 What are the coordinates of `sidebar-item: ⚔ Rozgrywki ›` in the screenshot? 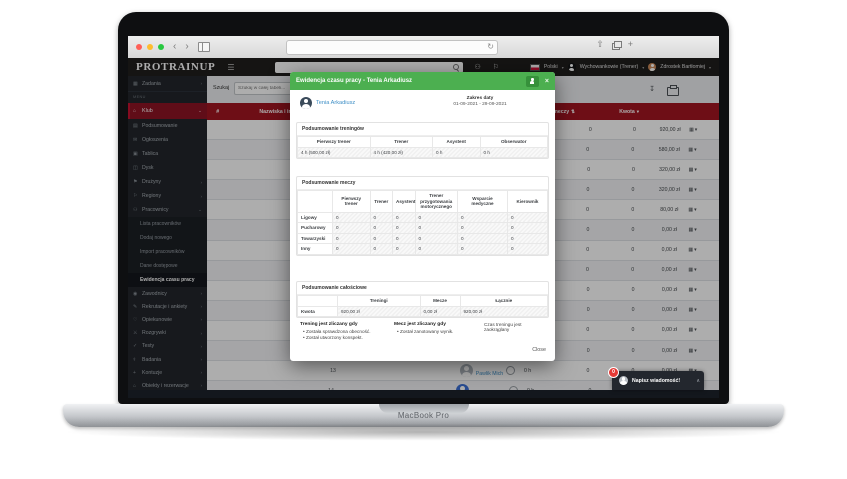 It's located at (167, 333).